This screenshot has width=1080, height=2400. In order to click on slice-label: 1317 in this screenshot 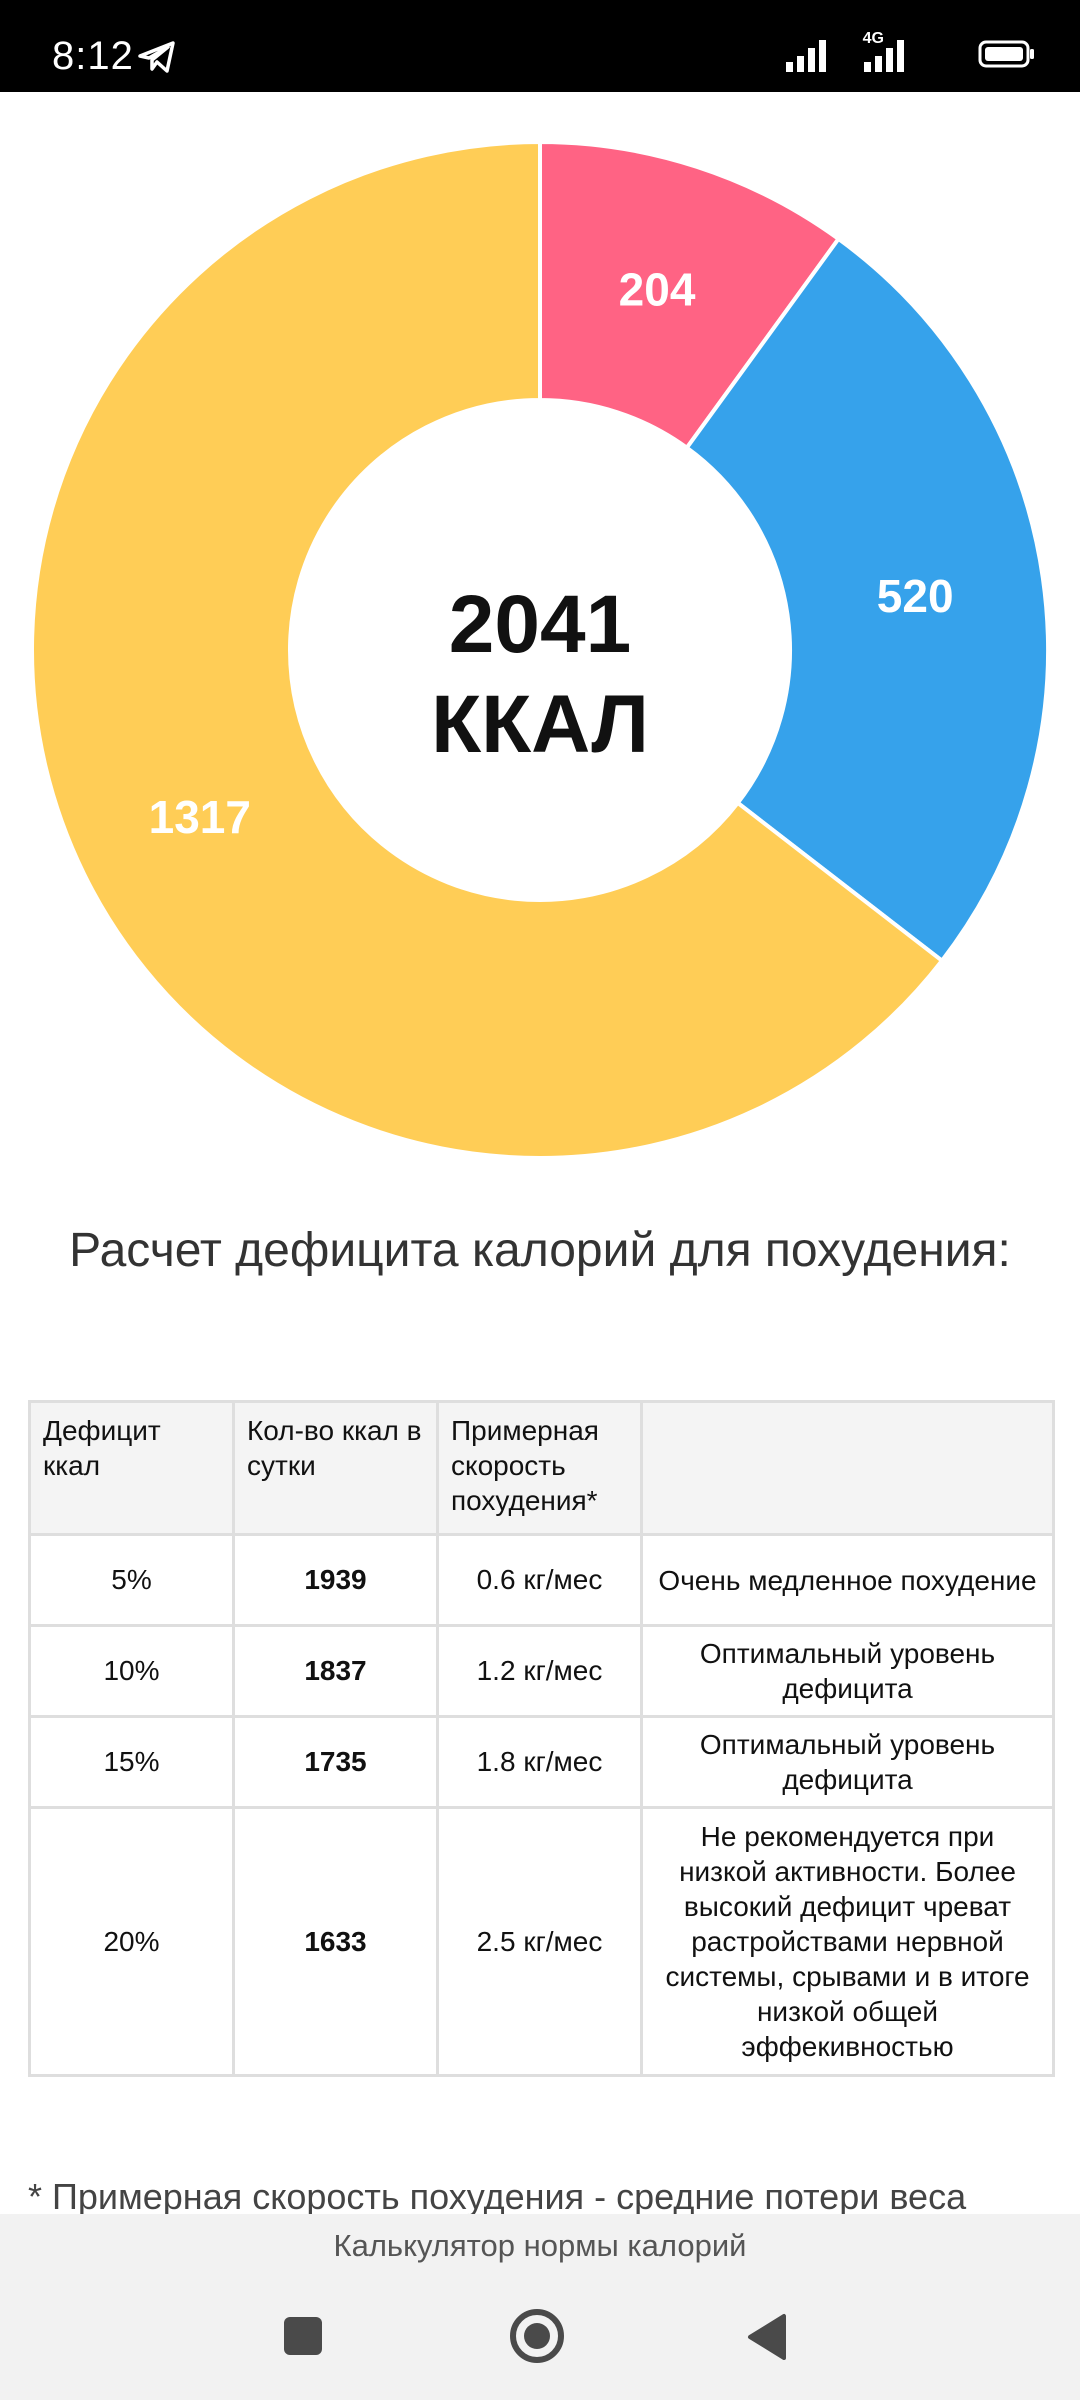, I will do `click(200, 817)`.